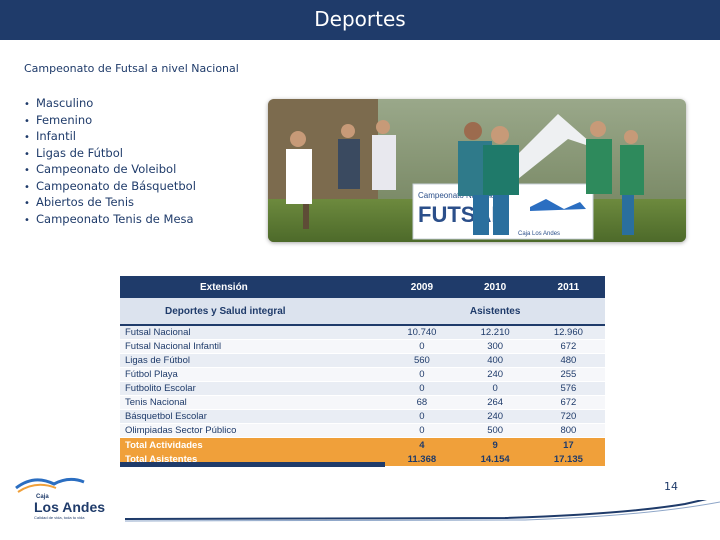 This screenshot has width=720, height=540. I want to click on cell-2010: 12.210, so click(495, 332).